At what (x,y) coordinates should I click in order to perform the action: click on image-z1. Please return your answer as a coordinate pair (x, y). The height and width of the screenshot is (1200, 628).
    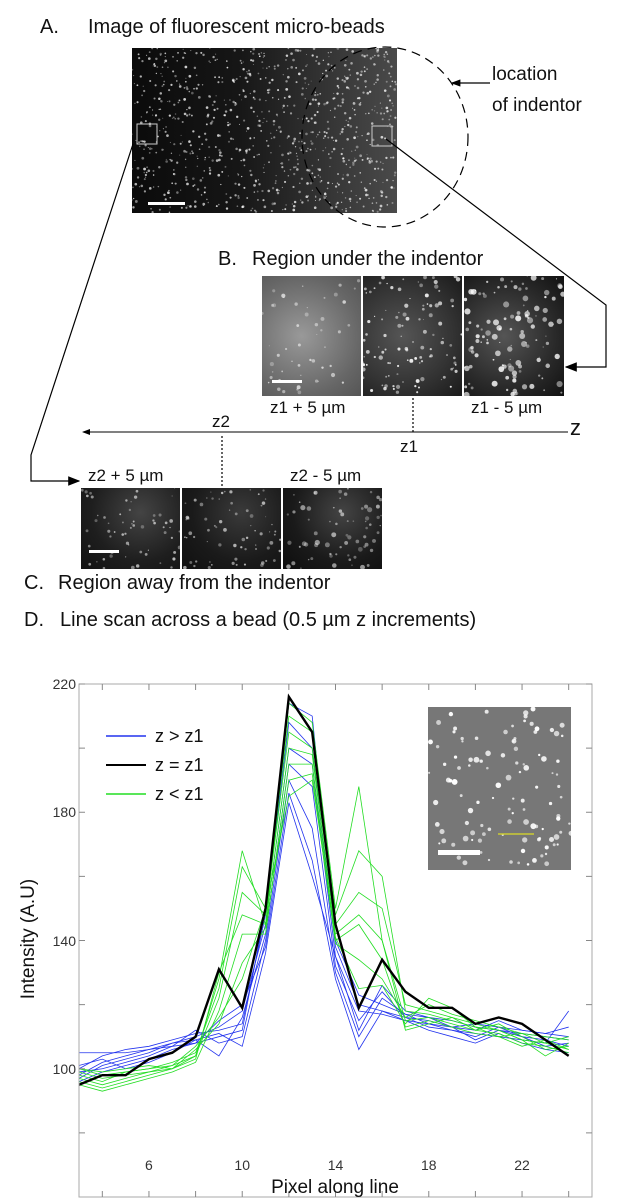
    Looking at the image, I should click on (412, 336).